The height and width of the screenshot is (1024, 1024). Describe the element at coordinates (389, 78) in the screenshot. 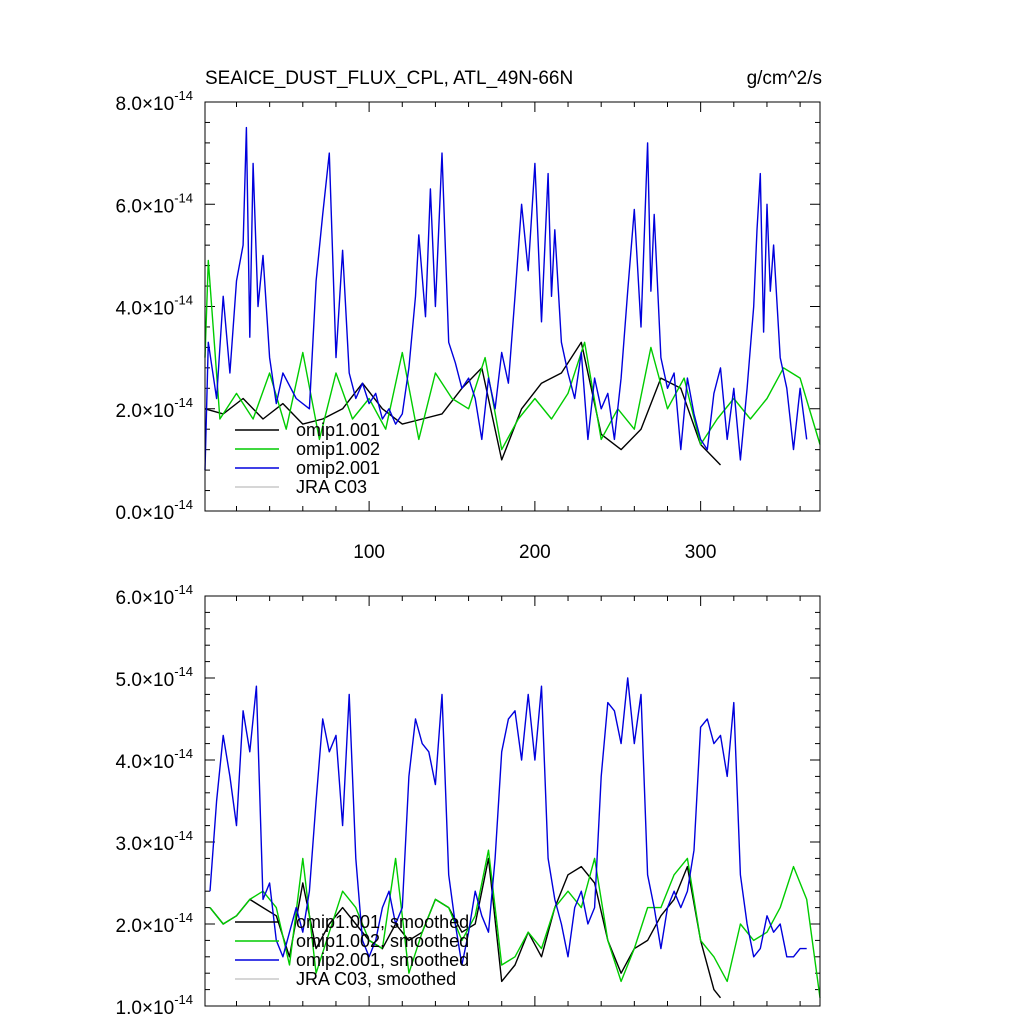

I see `chart-title: SEAICE_DUST_FLUX_CPL, ATL_49N-66N` at that location.